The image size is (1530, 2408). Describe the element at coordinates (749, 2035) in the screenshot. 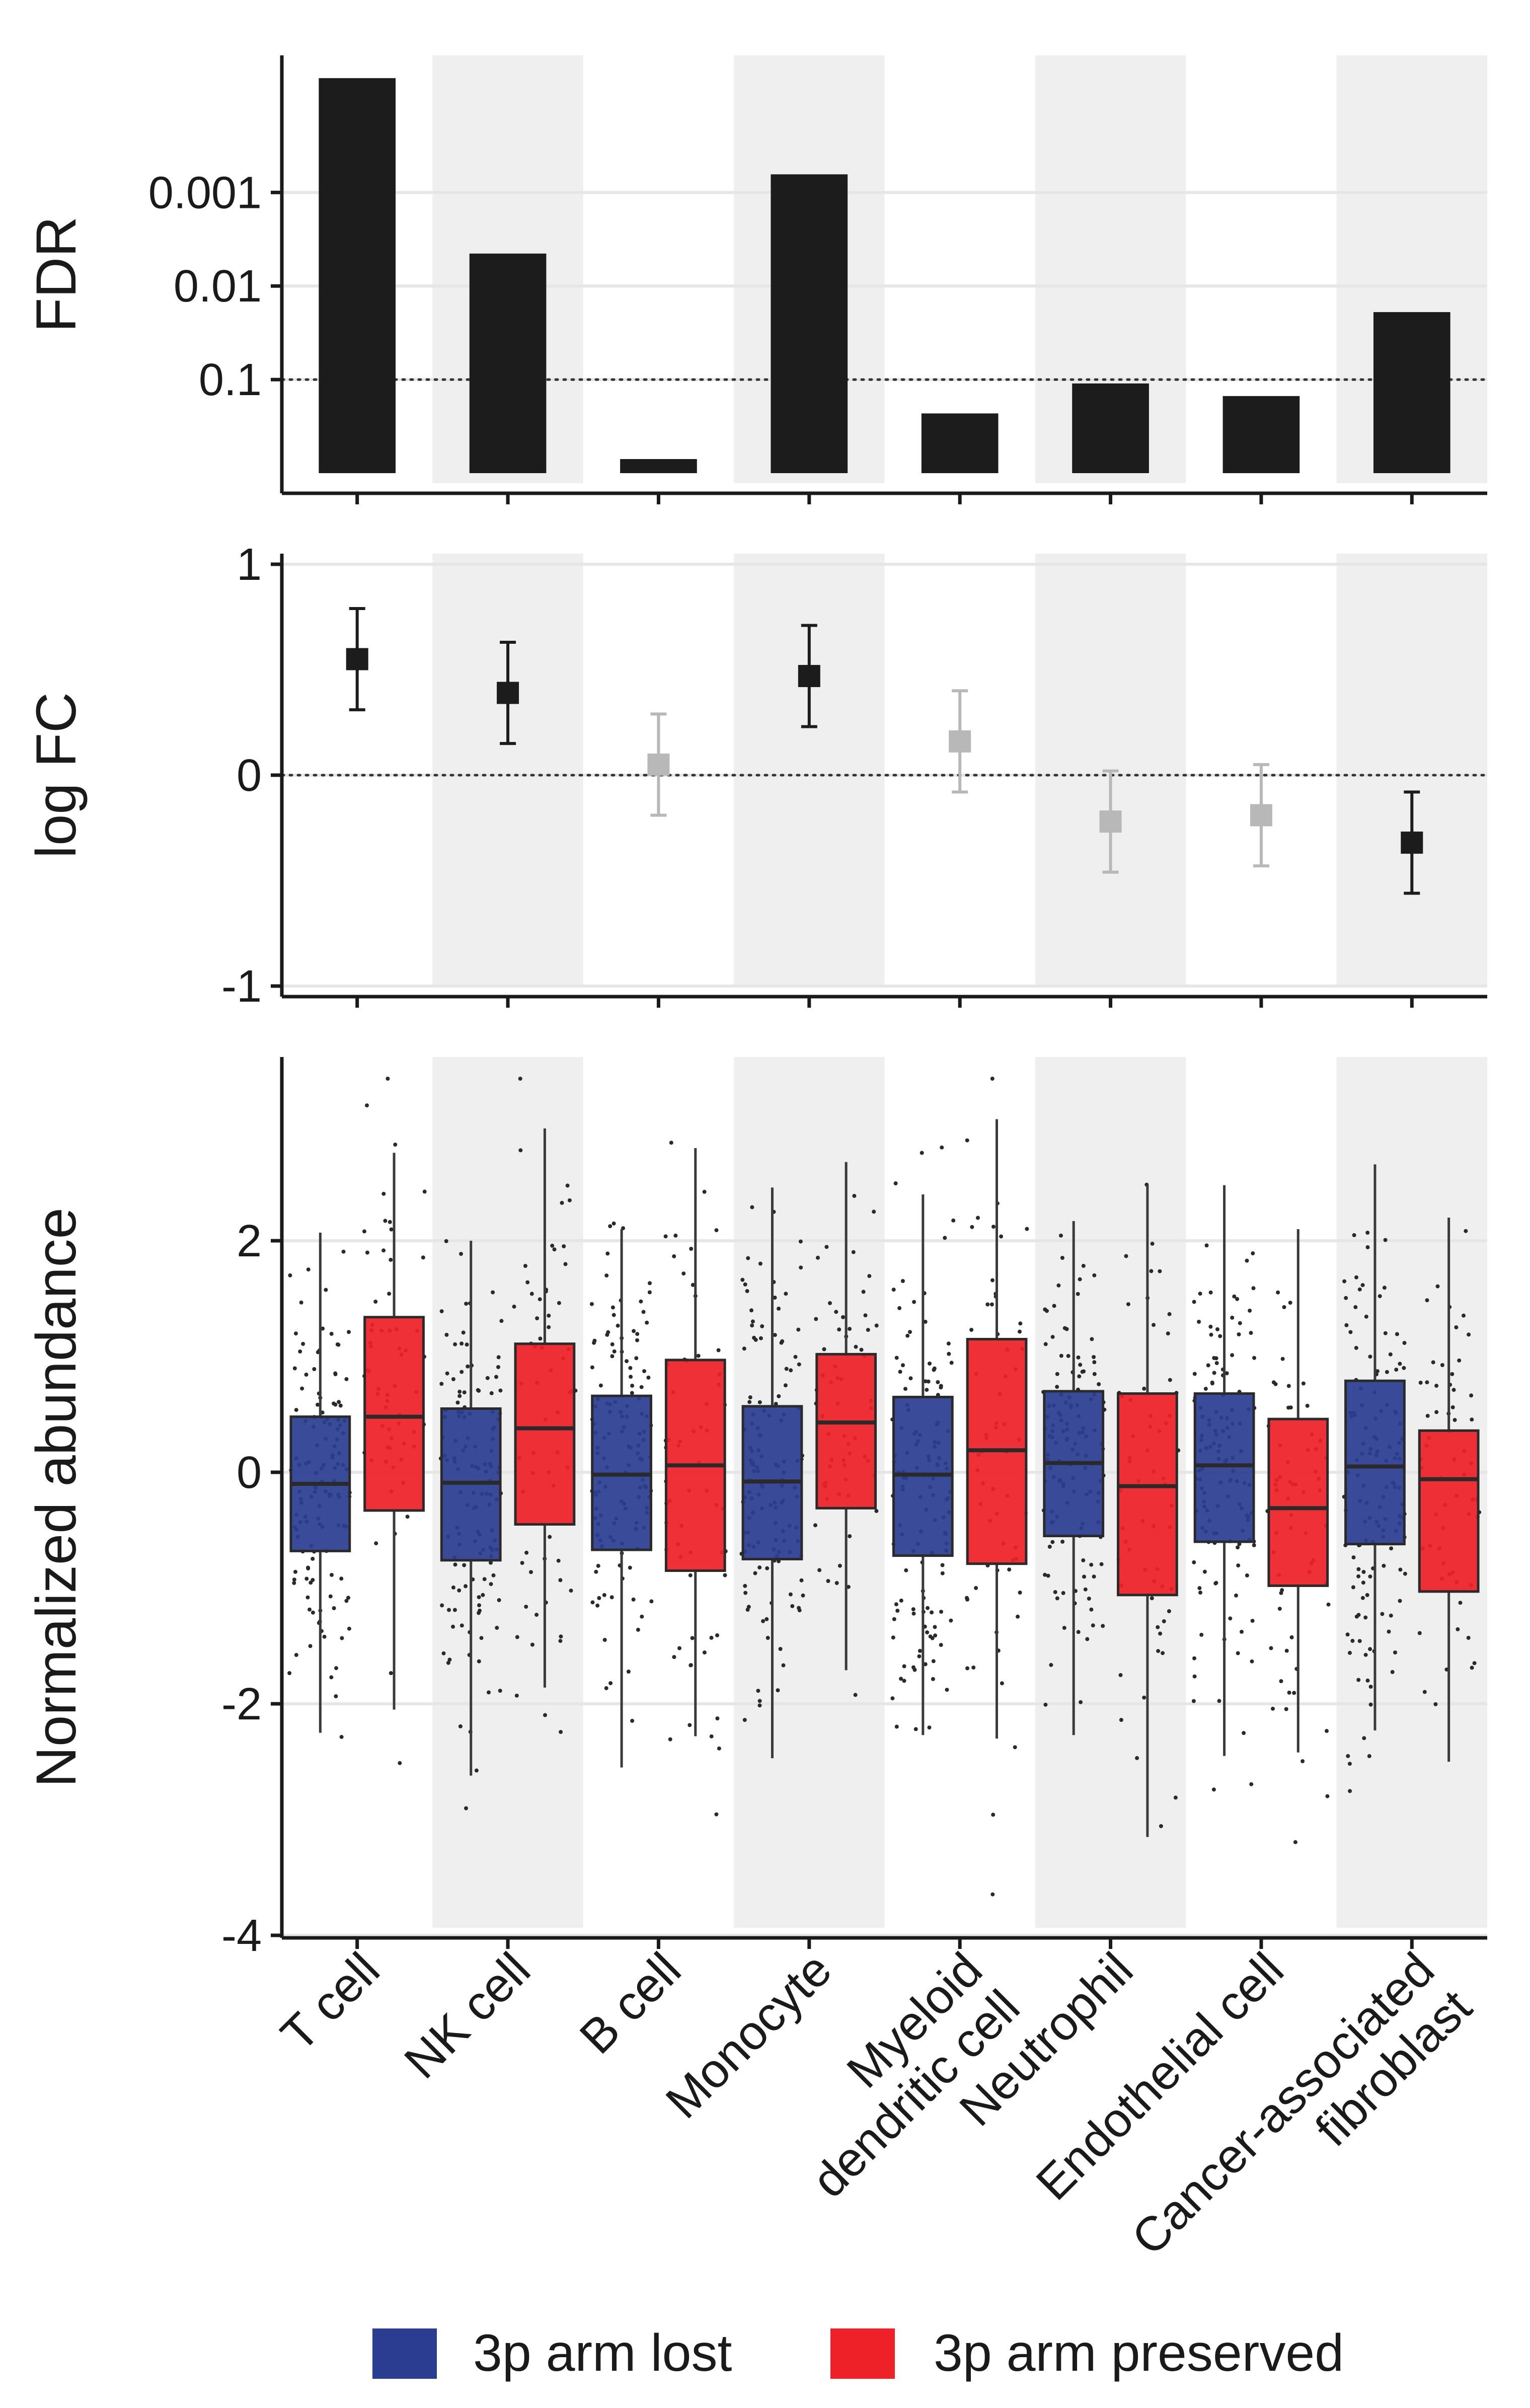

I see `x-tick-label: Monocyte` at that location.